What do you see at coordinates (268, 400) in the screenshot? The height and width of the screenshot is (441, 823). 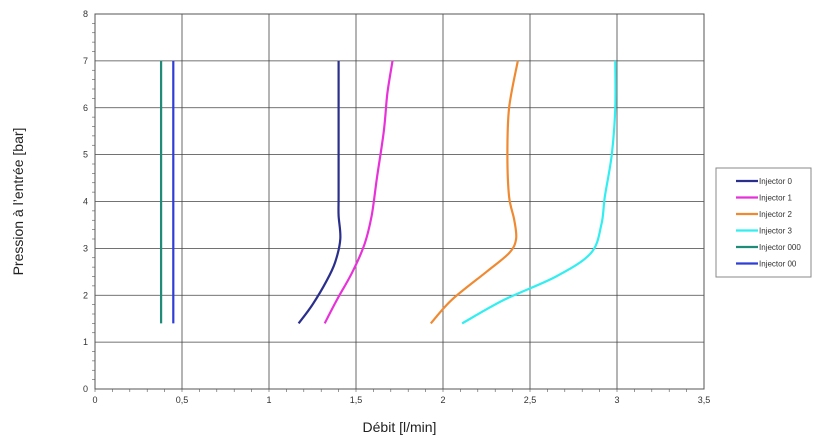 I see `x-tick-label: 1` at bounding box center [268, 400].